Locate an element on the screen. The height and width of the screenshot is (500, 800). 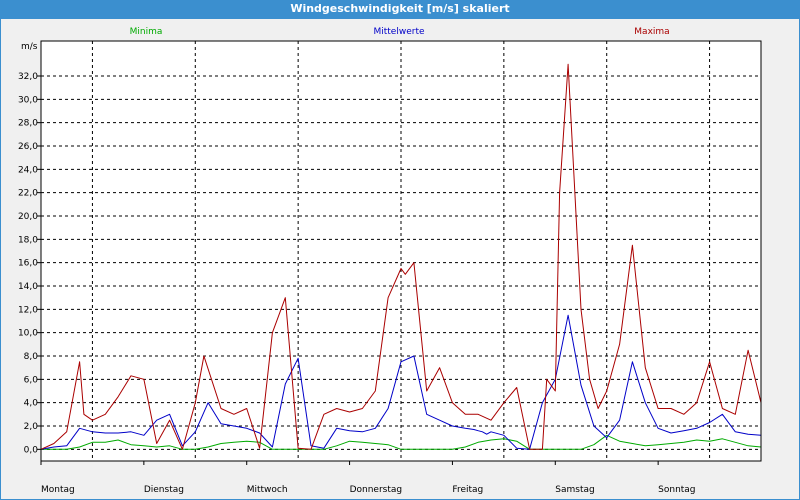
y-tick-label: 12,0 is located at coordinates (28, 310).